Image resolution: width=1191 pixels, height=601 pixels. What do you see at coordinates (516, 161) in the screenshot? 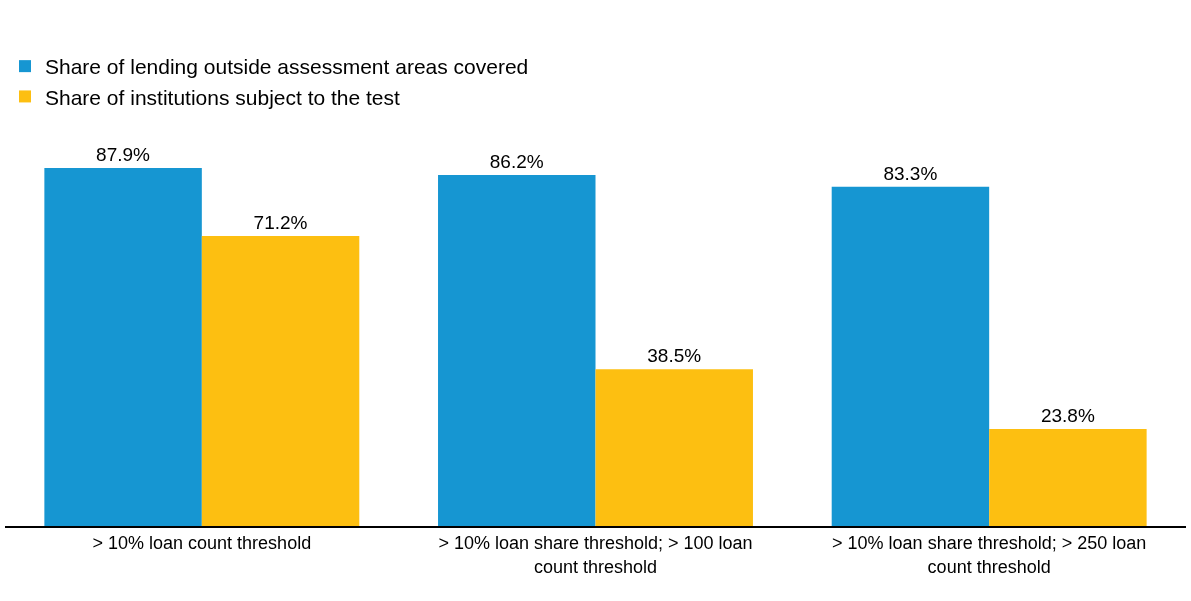
I see `data-label: 86.2%` at bounding box center [516, 161].